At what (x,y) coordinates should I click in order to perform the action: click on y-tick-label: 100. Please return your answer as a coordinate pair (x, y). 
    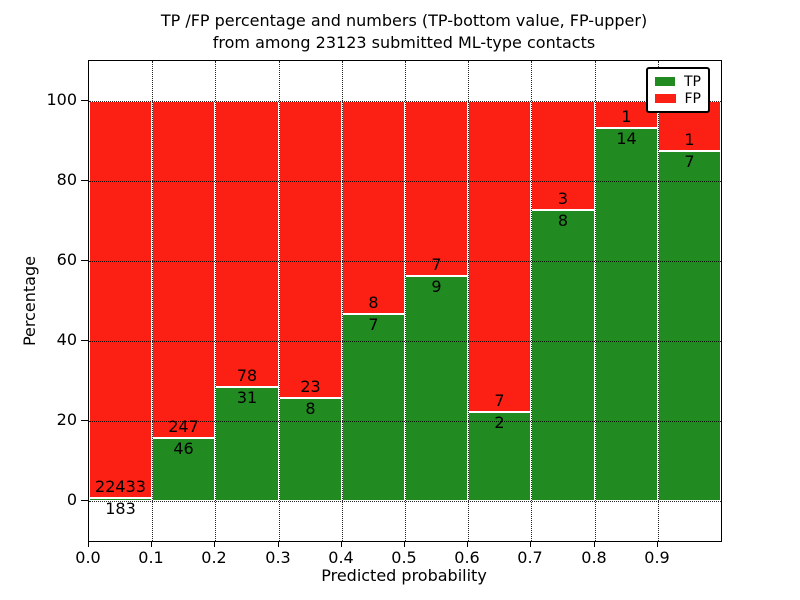
    Looking at the image, I should click on (61, 99).